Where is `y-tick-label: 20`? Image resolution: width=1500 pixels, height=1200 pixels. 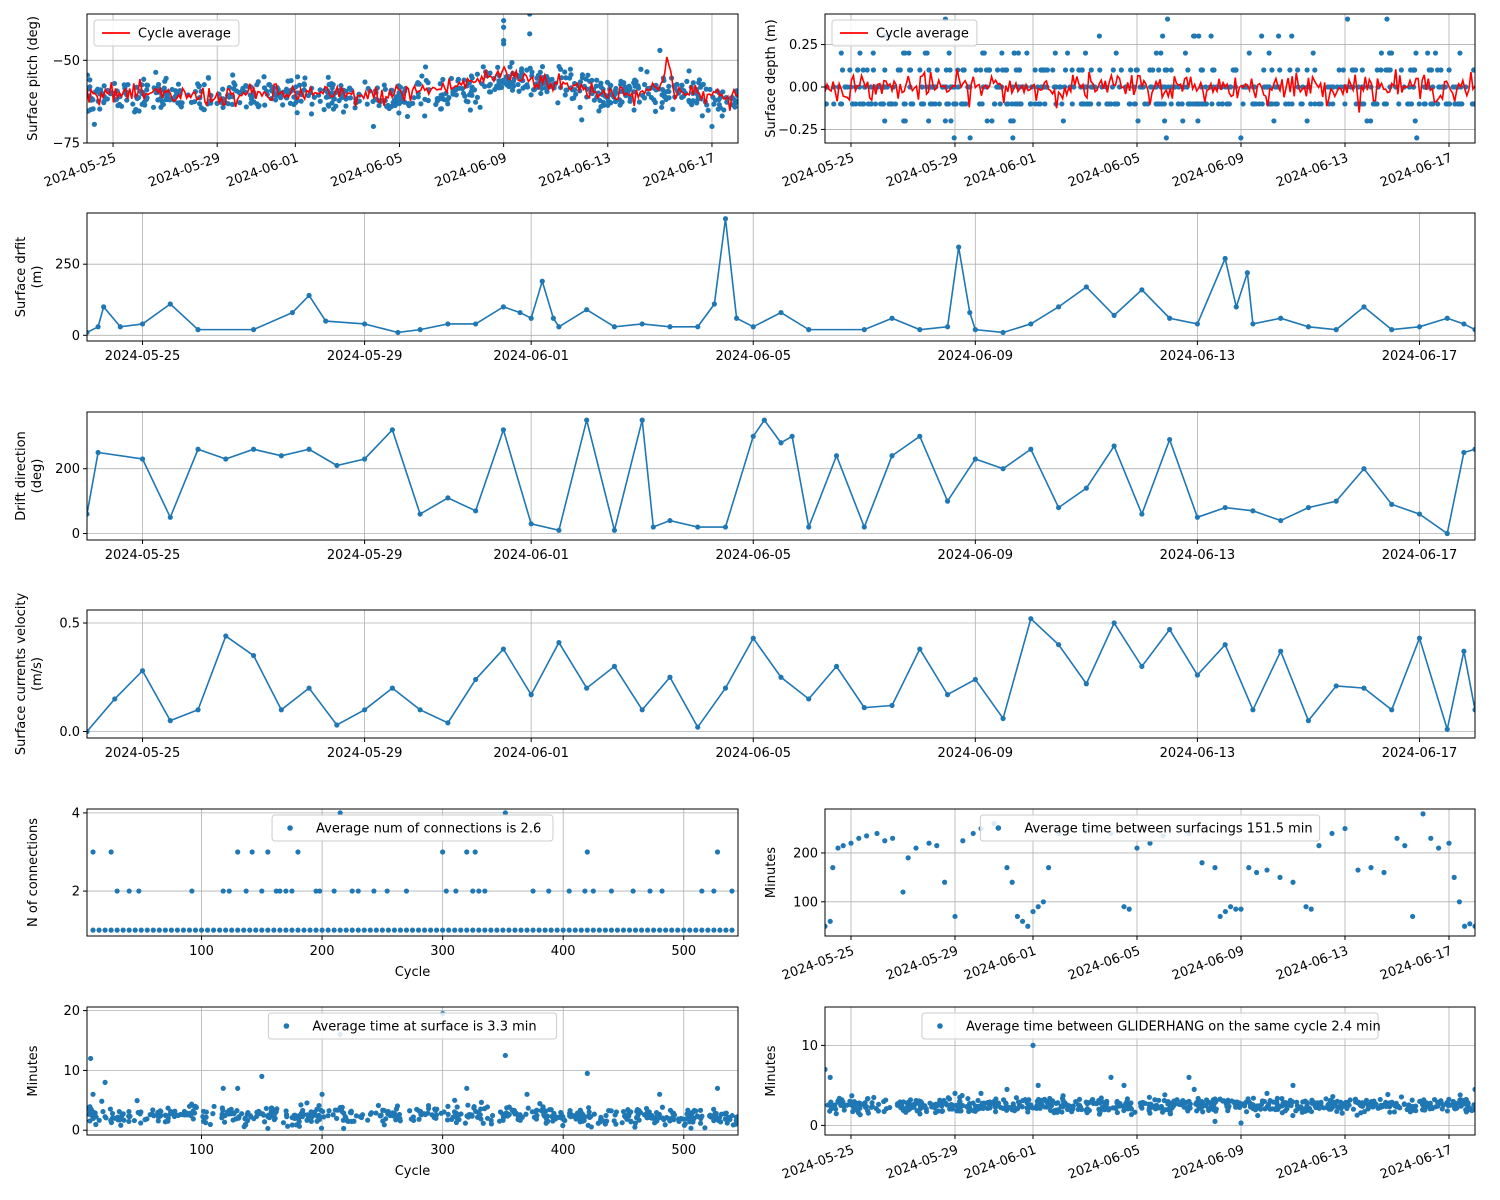 y-tick-label: 20 is located at coordinates (71, 1011).